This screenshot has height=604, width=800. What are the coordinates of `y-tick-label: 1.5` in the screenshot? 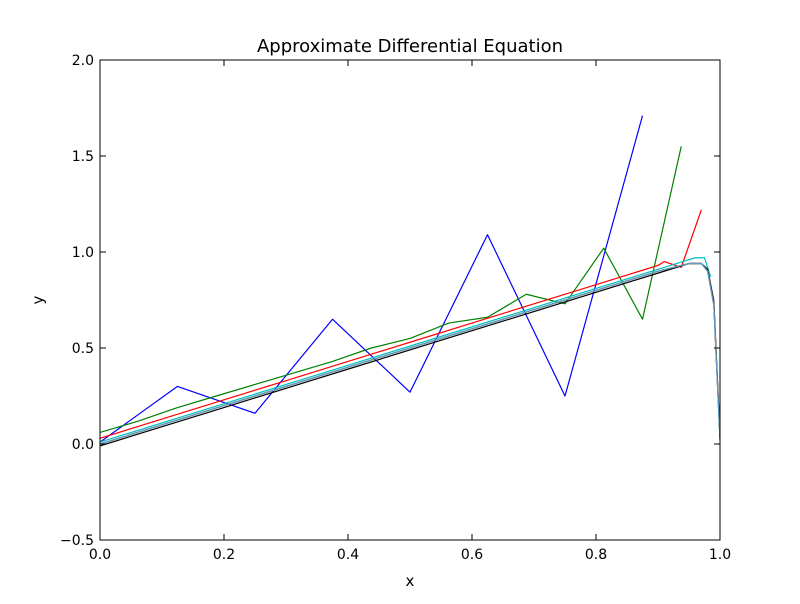 It's located at (83, 157).